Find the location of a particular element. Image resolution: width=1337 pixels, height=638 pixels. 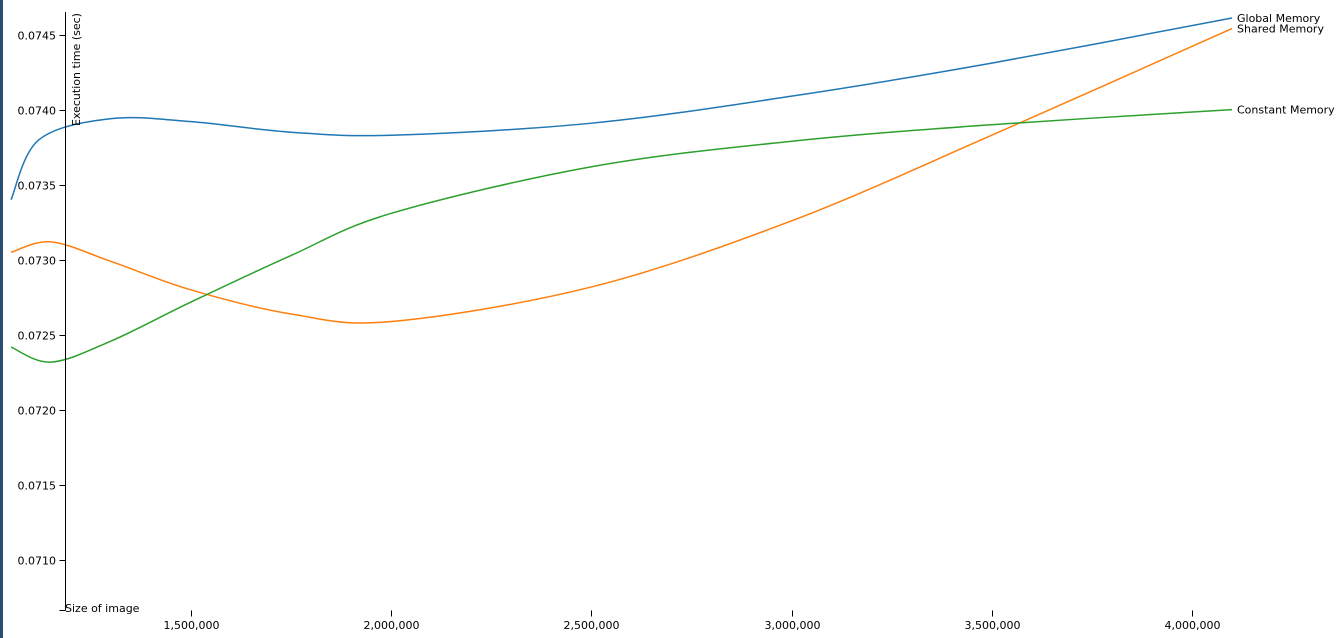

x-tick-label: 2,000,000 is located at coordinates (392, 625).